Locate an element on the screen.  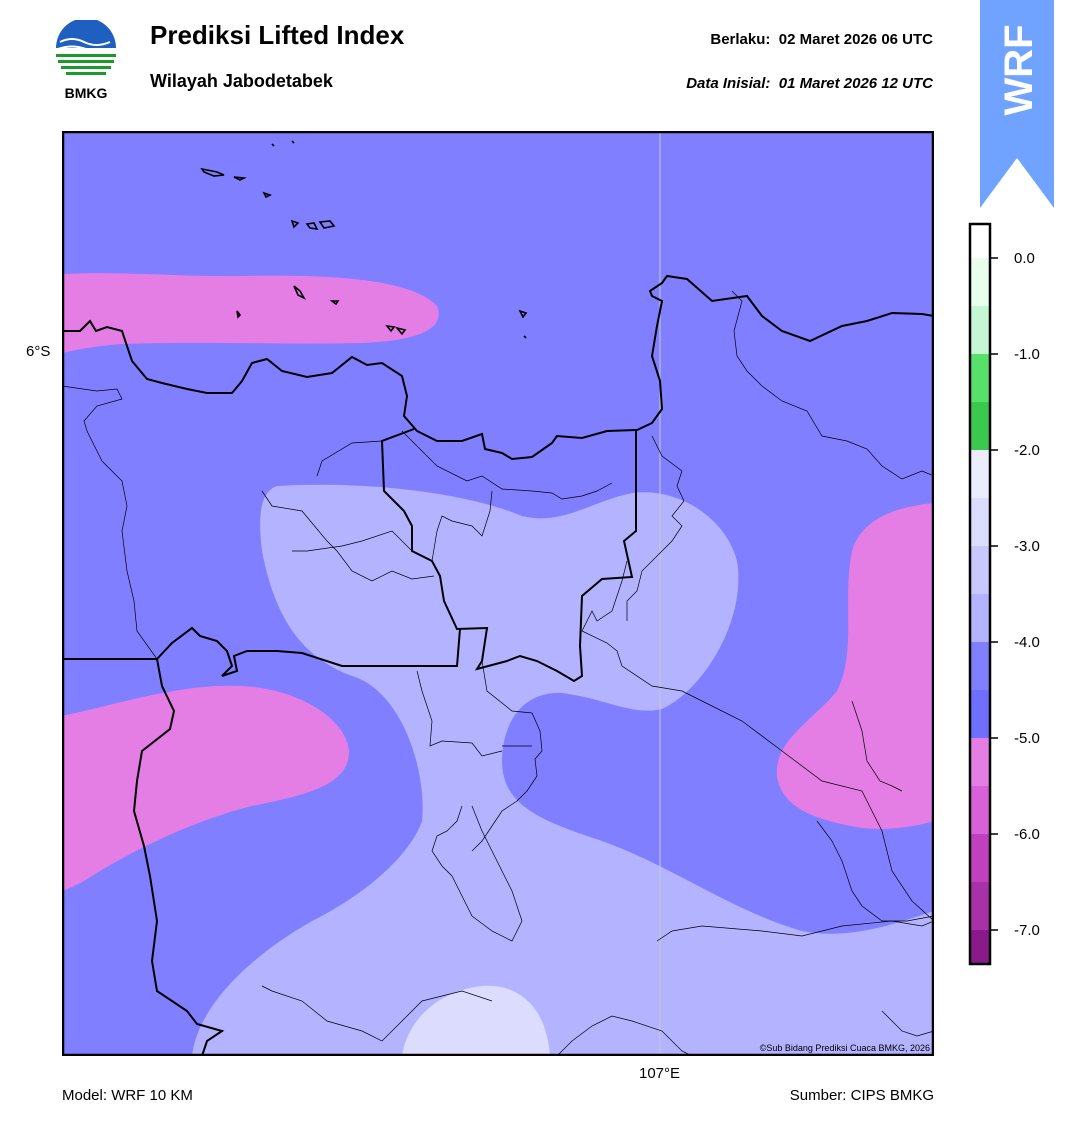
colorbar-tick-label: -6.0 is located at coordinates (1027, 834).